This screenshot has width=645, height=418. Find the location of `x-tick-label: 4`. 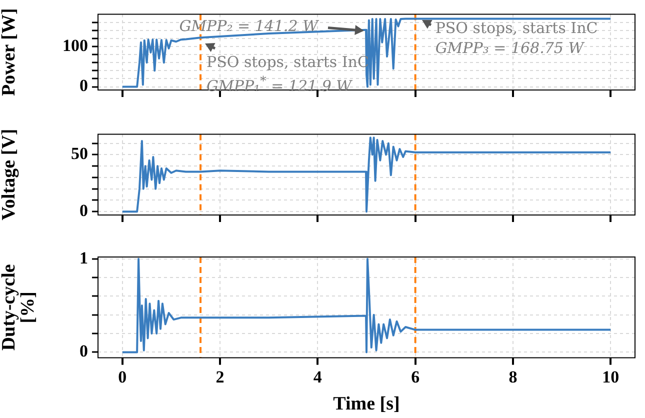

x-tick-label: 4 is located at coordinates (317, 376).